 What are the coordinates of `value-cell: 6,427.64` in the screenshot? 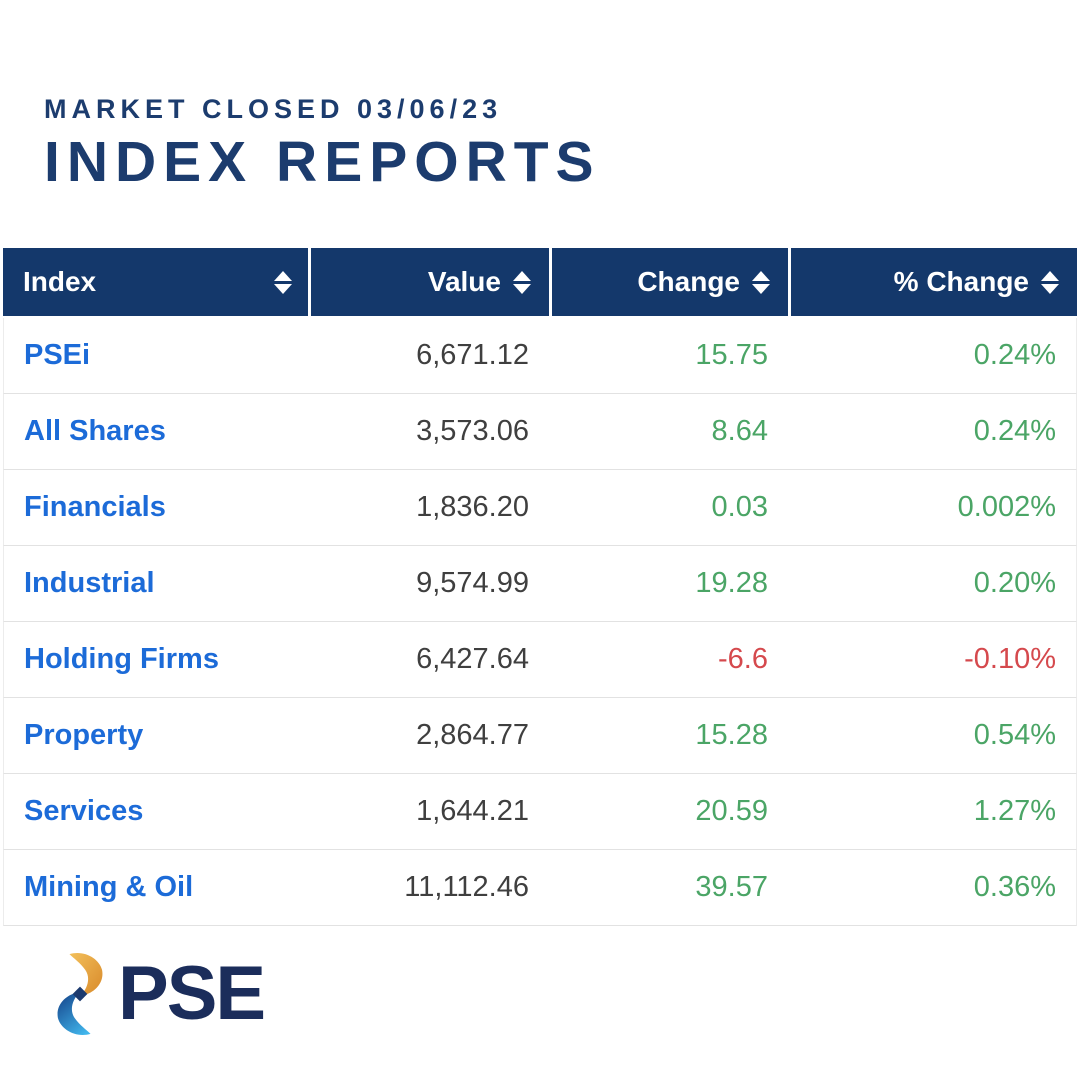 It's located at (428, 660).